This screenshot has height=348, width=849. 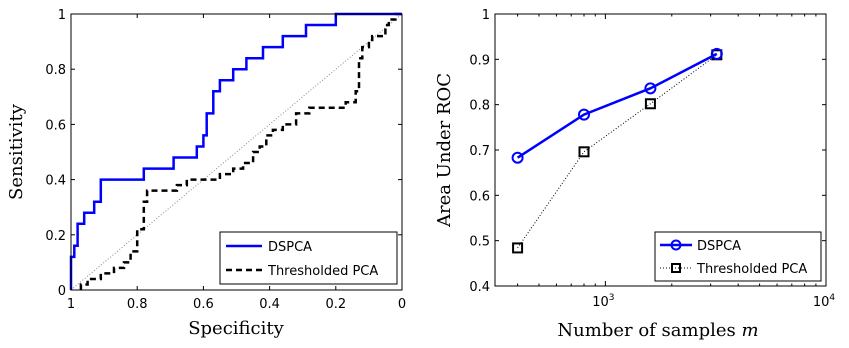 I want to click on auc-y-tick-label: 0.5, so click(x=479, y=242).